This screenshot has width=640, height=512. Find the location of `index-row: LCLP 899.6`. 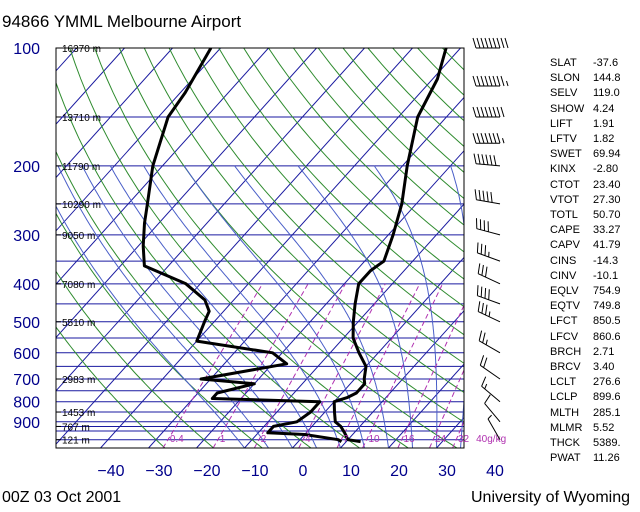

index-row: LCLP 899.6 is located at coordinates (585, 397).